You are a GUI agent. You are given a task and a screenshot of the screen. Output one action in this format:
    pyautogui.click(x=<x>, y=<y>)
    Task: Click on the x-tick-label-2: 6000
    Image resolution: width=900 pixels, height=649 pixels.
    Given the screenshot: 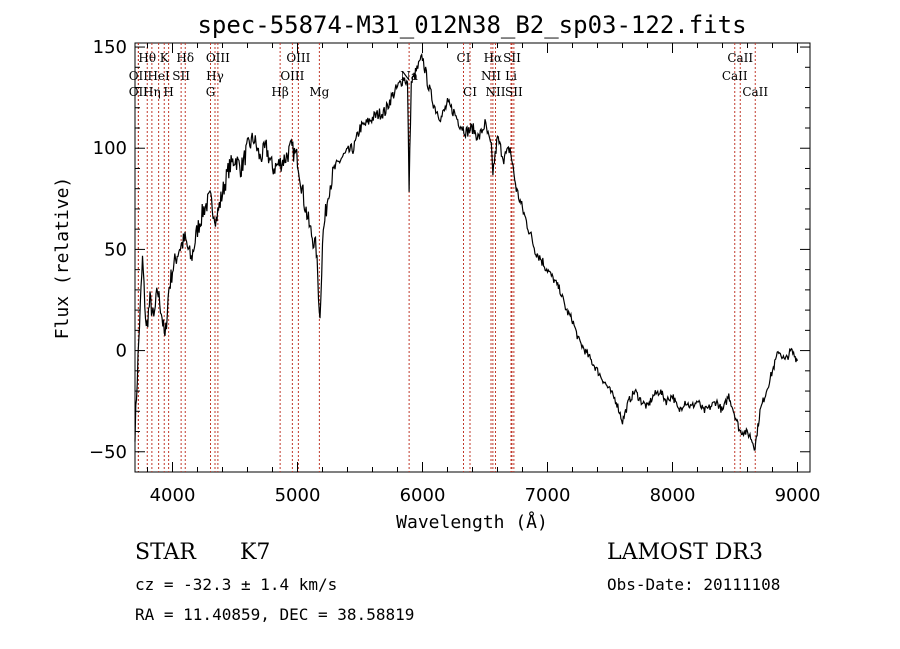 What is the action you would take?
    pyautogui.click(x=423, y=495)
    